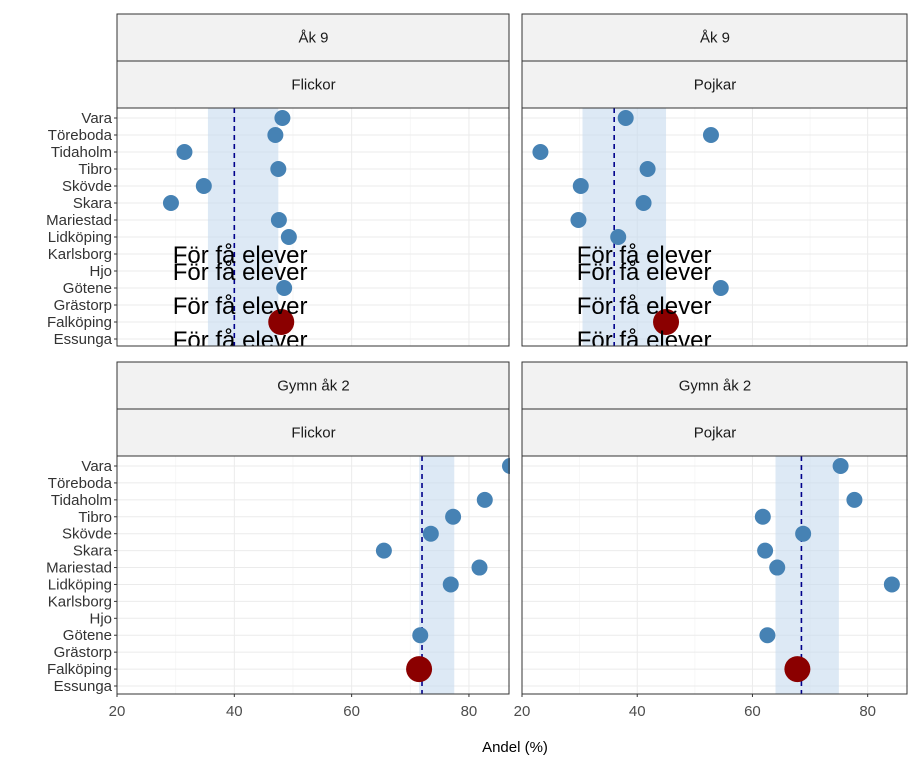 The image size is (908, 759). Describe the element at coordinates (96, 466) in the screenshot. I see `y-tick-label: Vara` at that location.